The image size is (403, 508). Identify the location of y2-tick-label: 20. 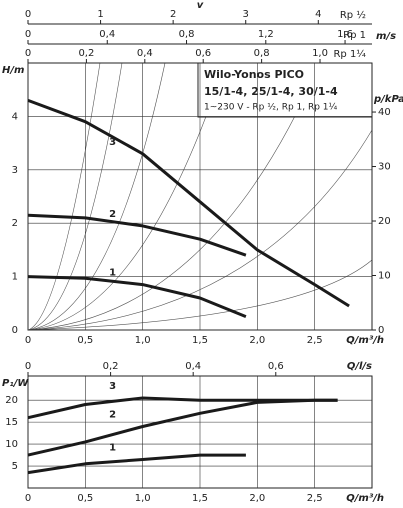
(384, 221).